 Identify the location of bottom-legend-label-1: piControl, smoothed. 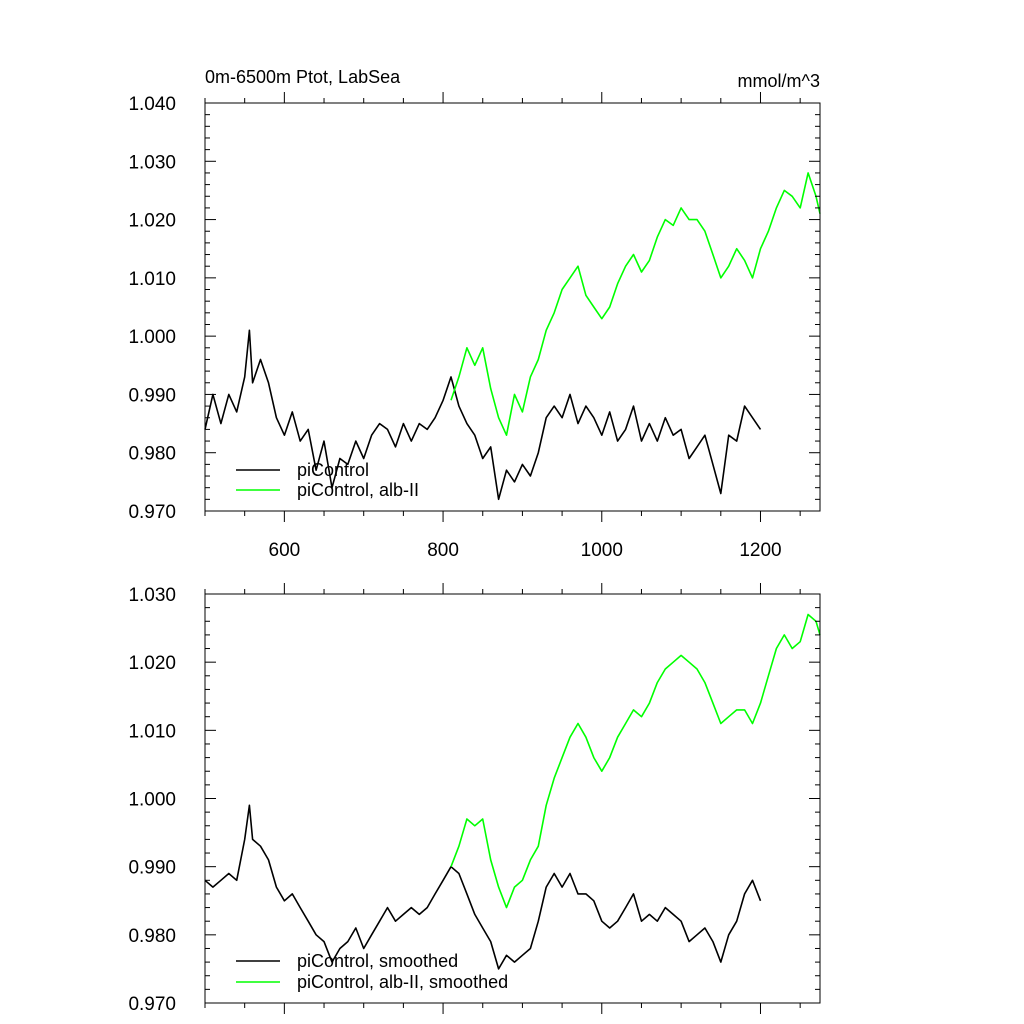
(377, 961).